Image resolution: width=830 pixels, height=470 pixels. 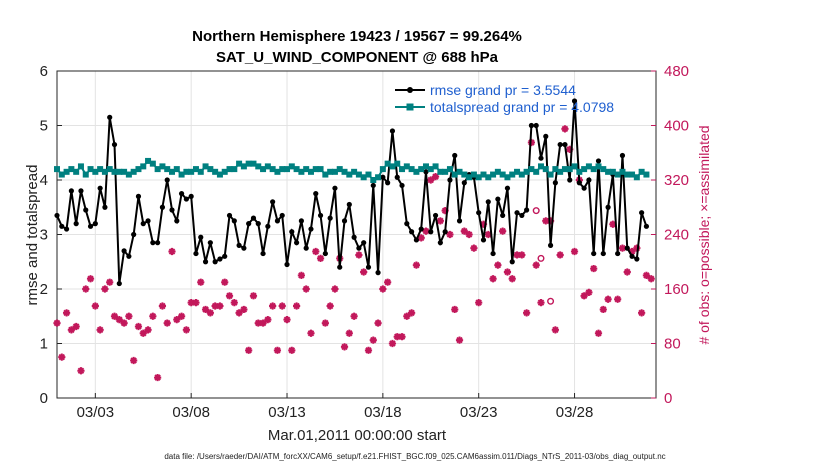 What do you see at coordinates (676, 180) in the screenshot?
I see `y-right-tick-label: 320` at bounding box center [676, 180].